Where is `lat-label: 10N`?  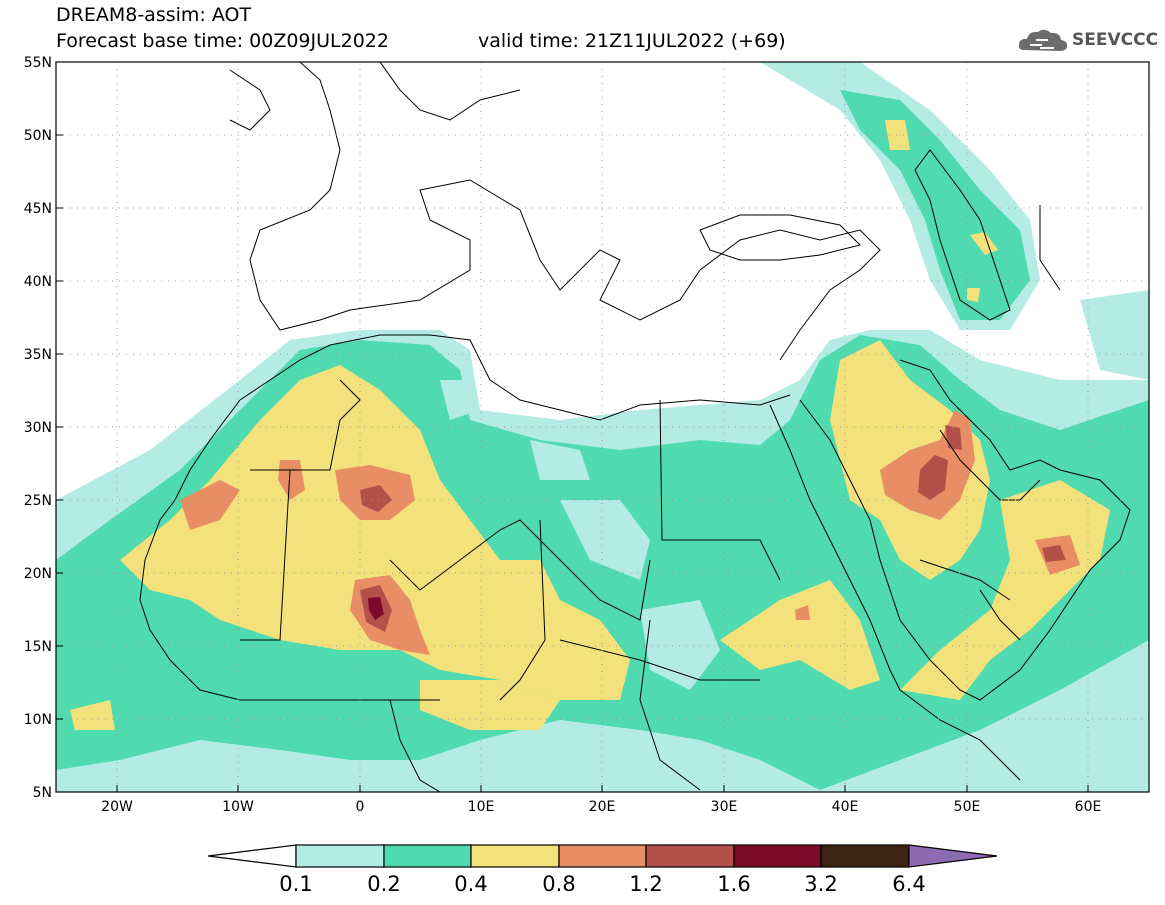 lat-label: 10N is located at coordinates (38, 720).